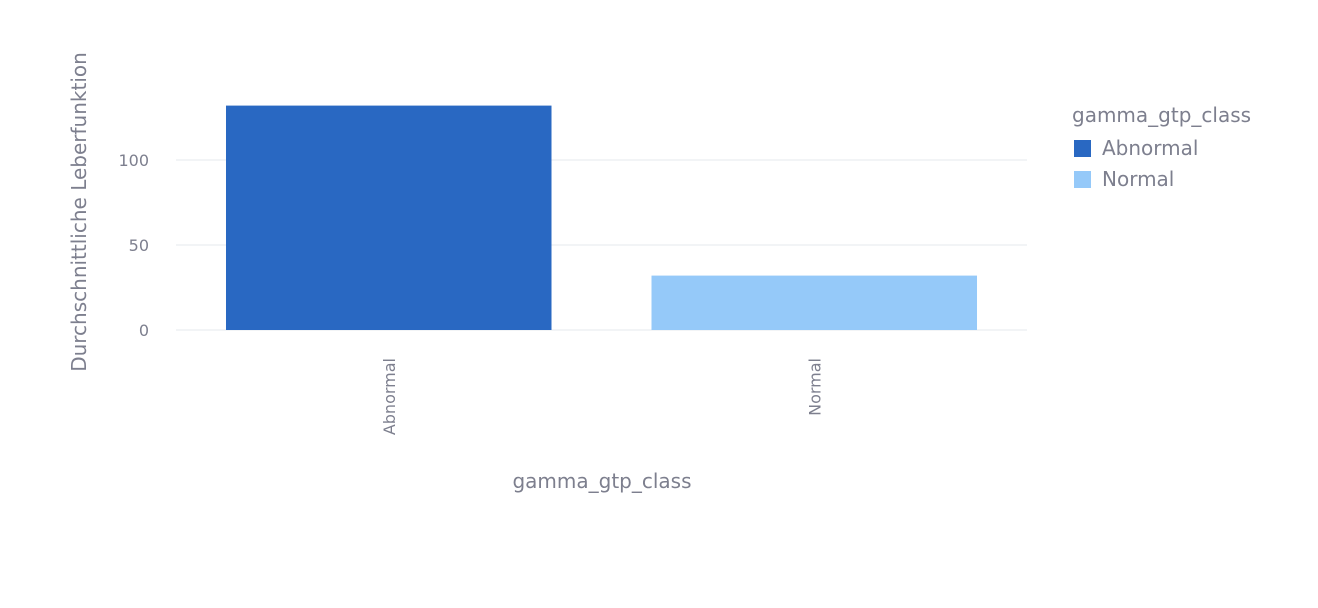 The height and width of the screenshot is (608, 1318). What do you see at coordinates (602, 396) in the screenshot?
I see `x-axis-ticks: Abnormal Normal` at bounding box center [602, 396].